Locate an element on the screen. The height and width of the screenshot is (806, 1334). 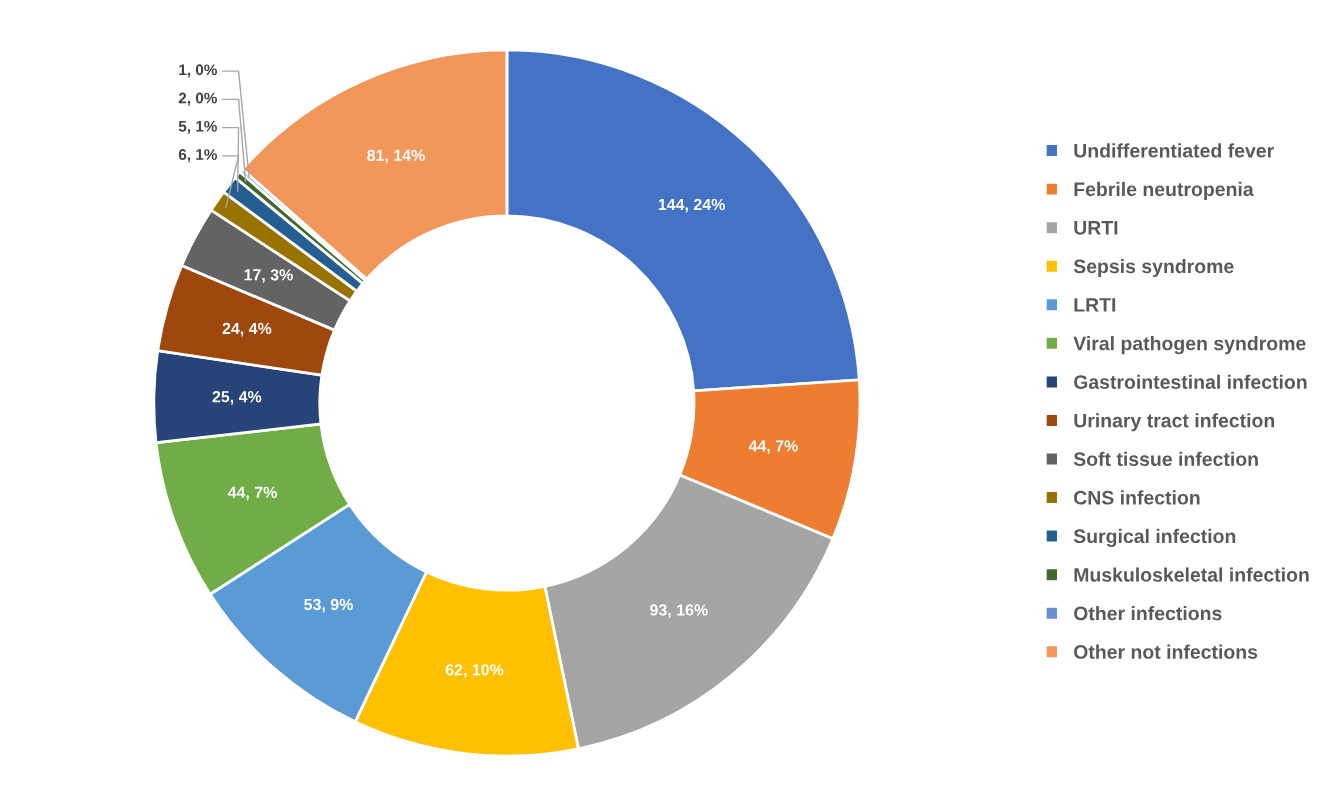
data-label: 6, 1% is located at coordinates (197, 156).